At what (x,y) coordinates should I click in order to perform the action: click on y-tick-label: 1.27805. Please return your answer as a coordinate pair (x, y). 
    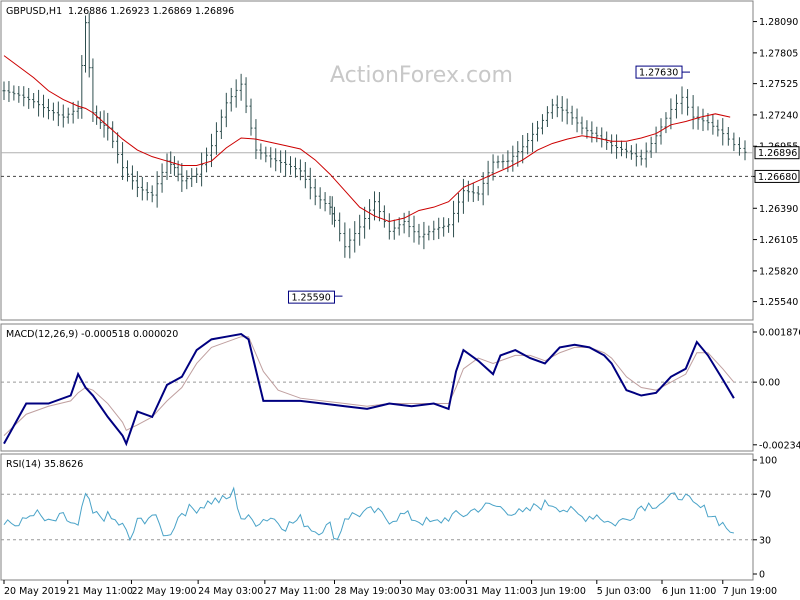
    Looking at the image, I should click on (778, 53).